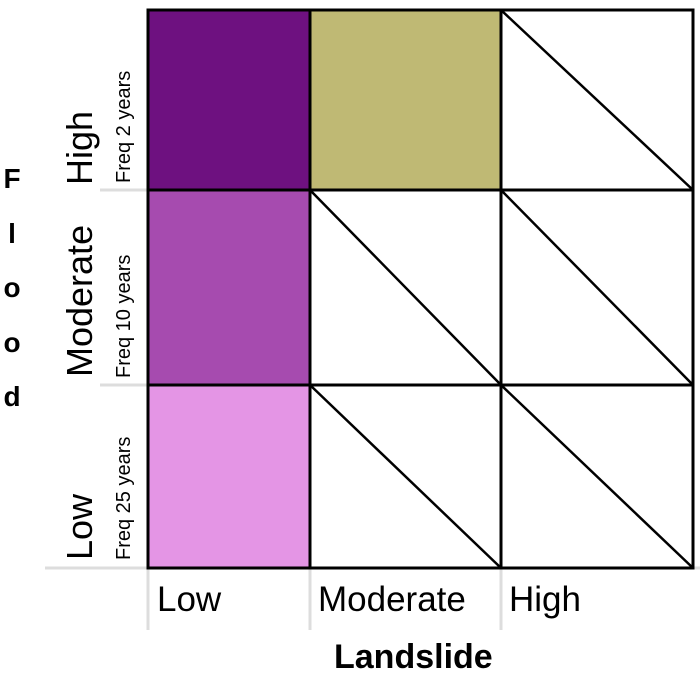 Image resolution: width=700 pixels, height=681 pixels. Describe the element at coordinates (392, 599) in the screenshot. I see `x-level-label-moderate: Moderate` at that location.